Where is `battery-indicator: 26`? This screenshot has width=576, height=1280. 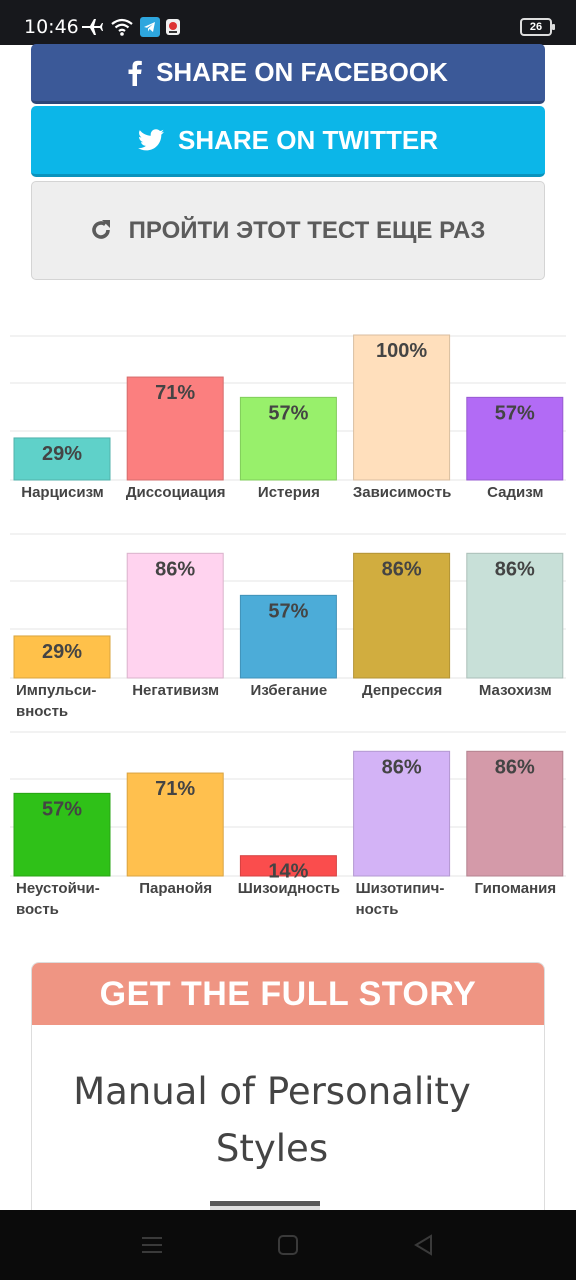 battery-indicator: 26 is located at coordinates (537, 27).